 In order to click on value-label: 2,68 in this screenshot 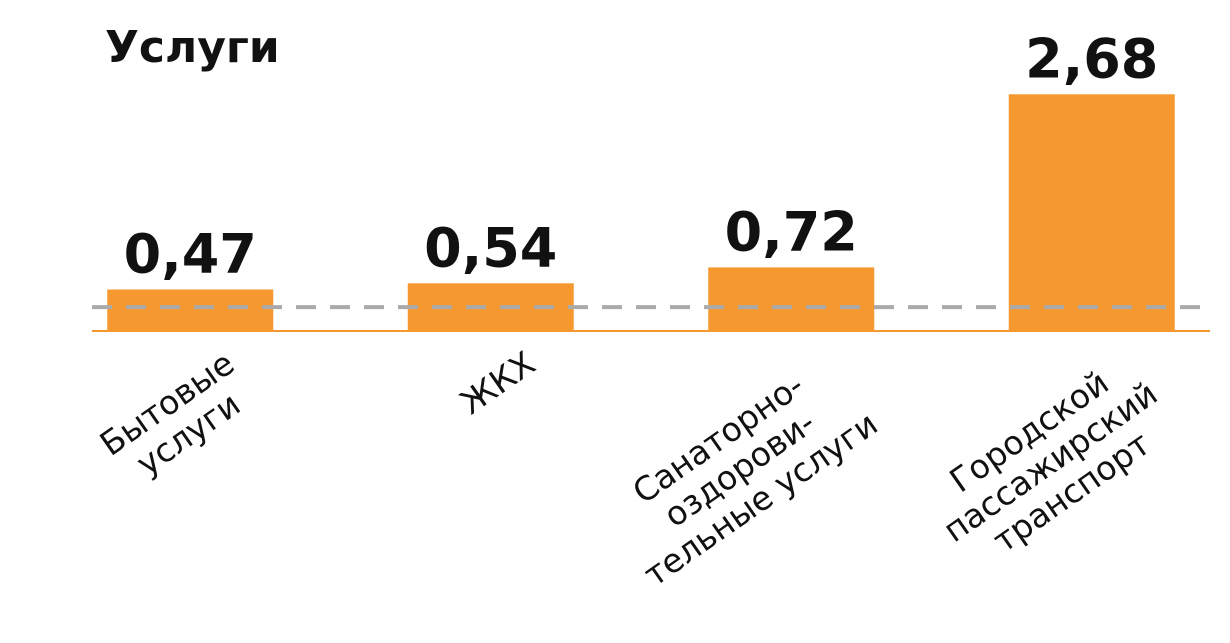, I will do `click(1091, 58)`.